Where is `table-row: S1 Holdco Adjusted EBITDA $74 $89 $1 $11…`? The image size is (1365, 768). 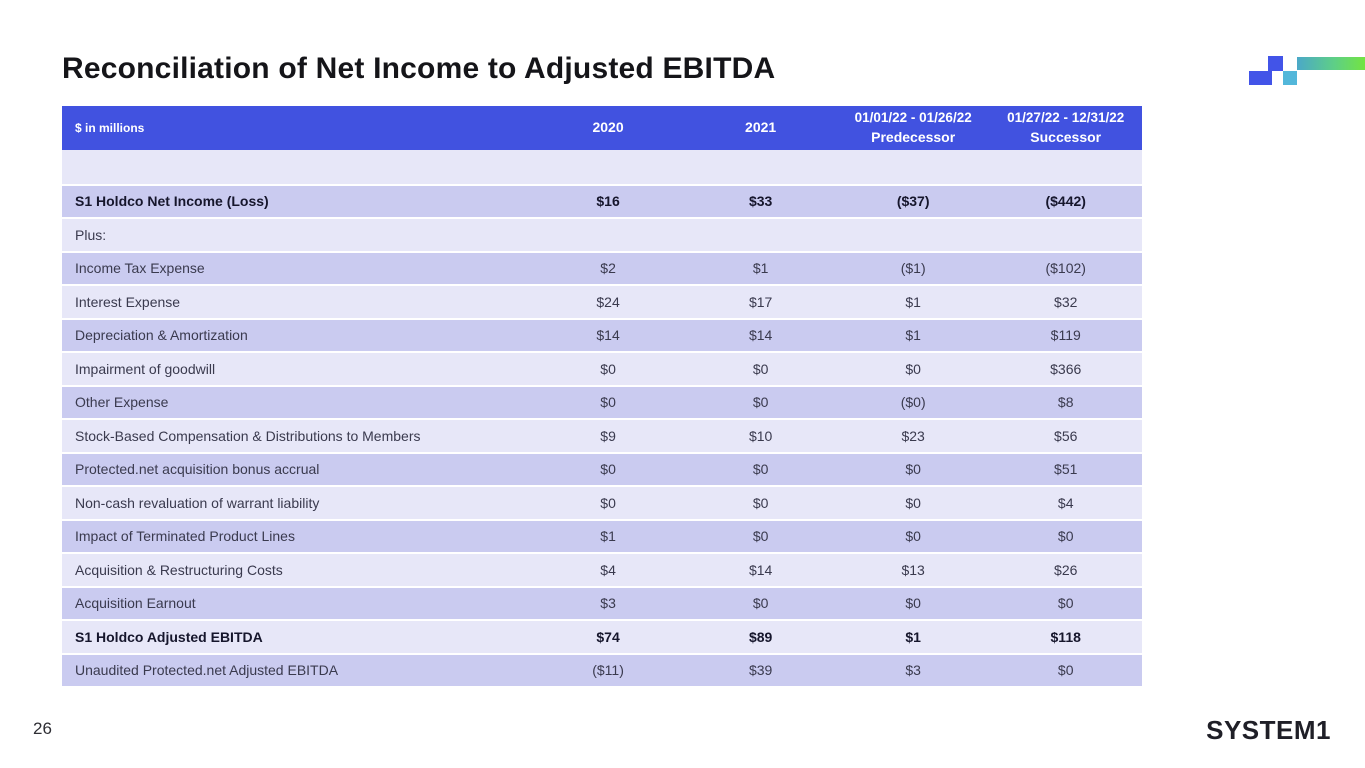 table-row: S1 Holdco Adjusted EBITDA $74 $89 $1 $11… is located at coordinates (602, 636).